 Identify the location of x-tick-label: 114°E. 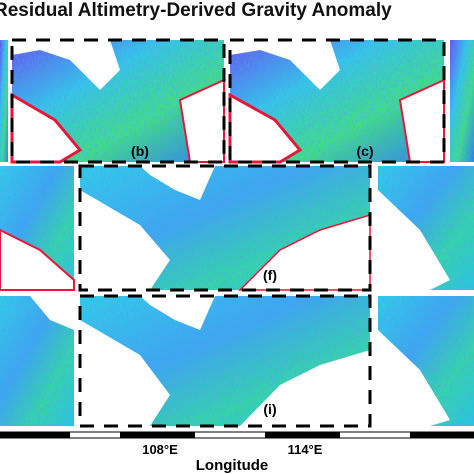
(305, 449).